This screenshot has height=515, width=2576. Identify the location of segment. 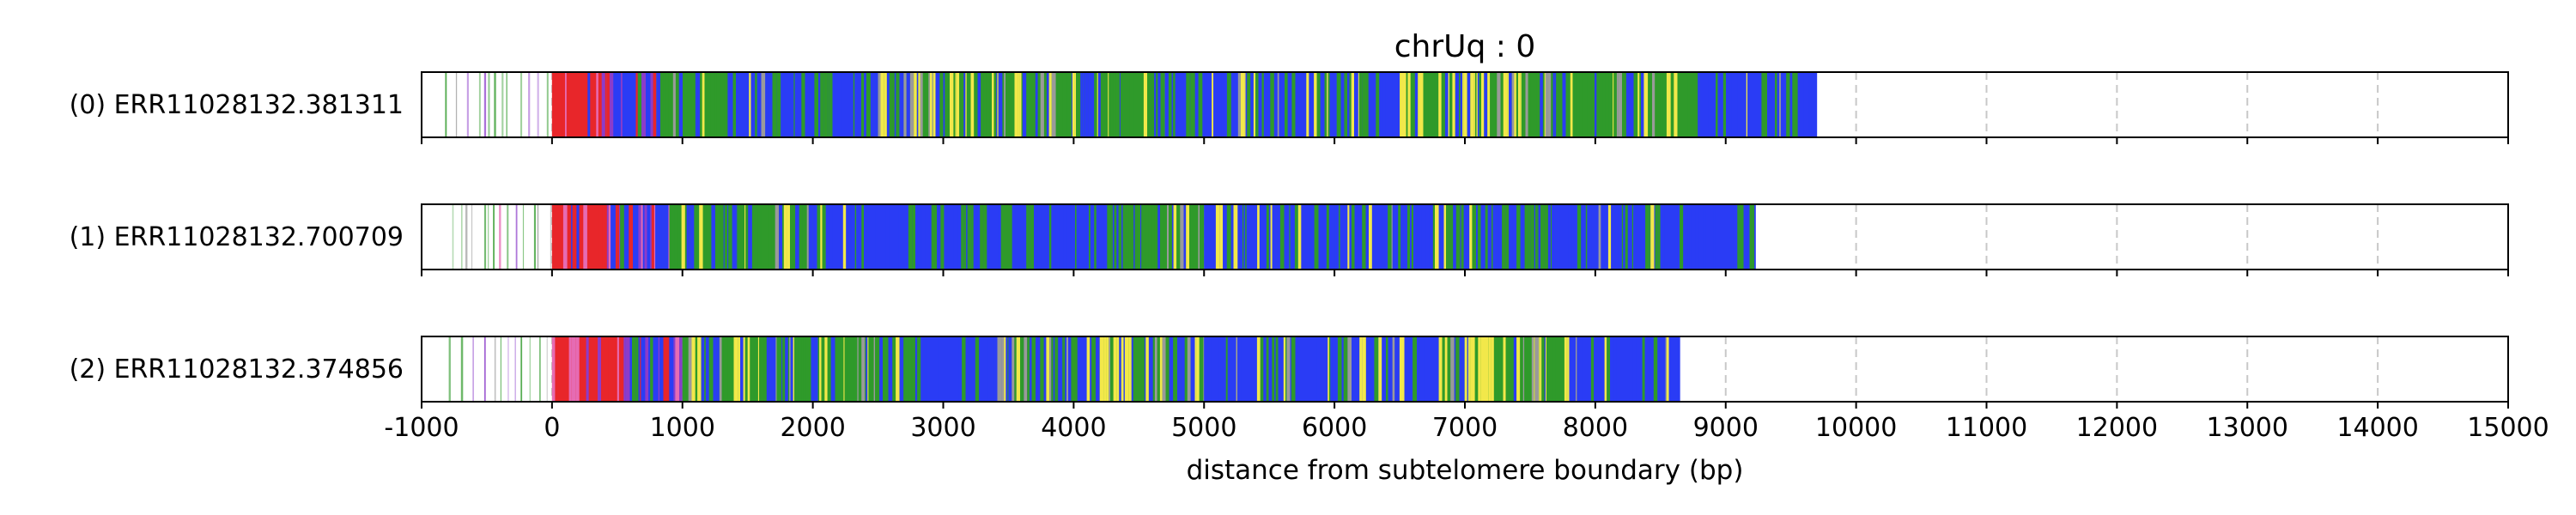
(631, 104).